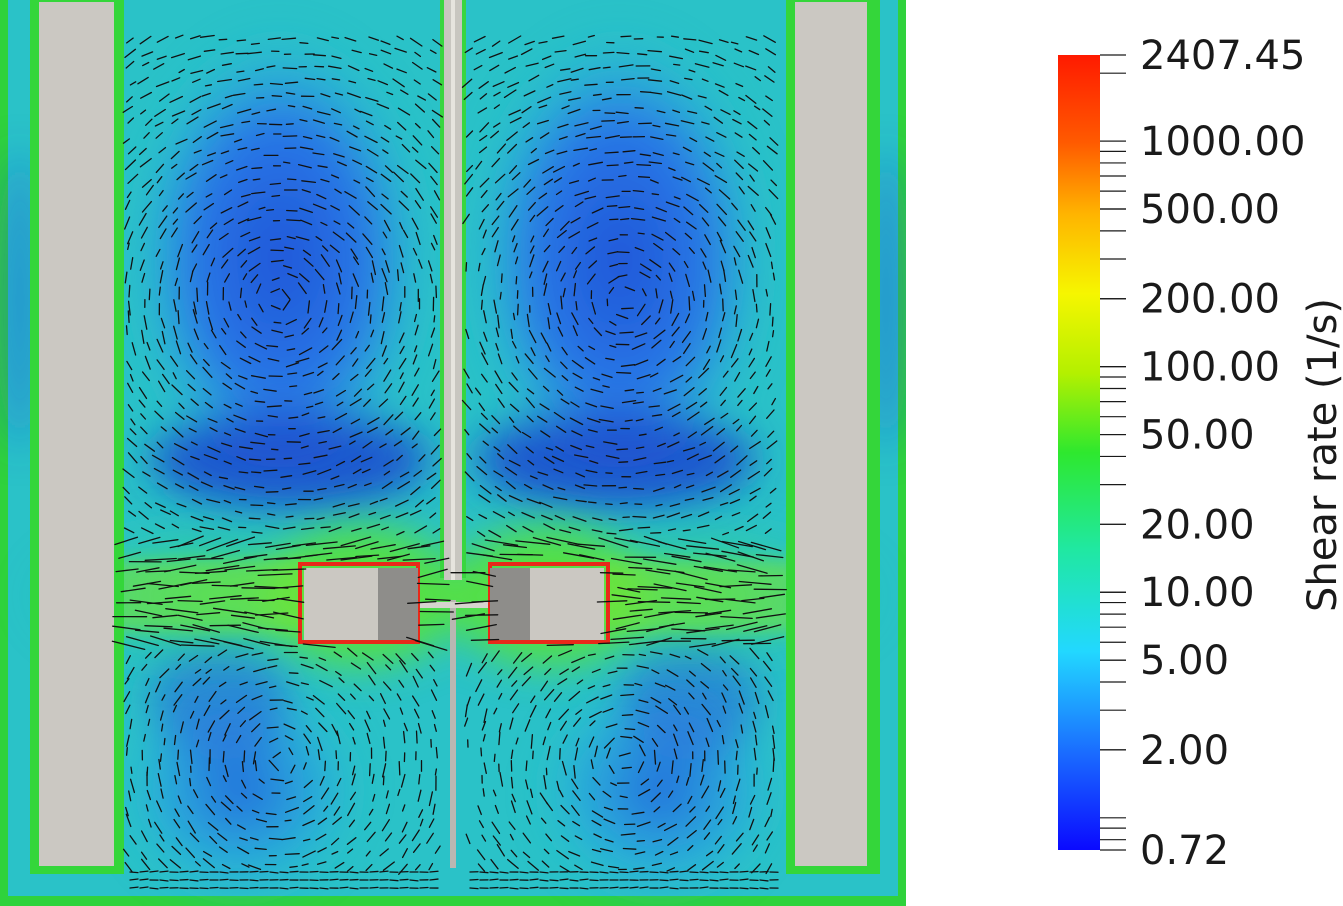 This screenshot has height=906, width=1343. What do you see at coordinates (1222, 142) in the screenshot?
I see `colorbar-tick-label: 1000.00` at bounding box center [1222, 142].